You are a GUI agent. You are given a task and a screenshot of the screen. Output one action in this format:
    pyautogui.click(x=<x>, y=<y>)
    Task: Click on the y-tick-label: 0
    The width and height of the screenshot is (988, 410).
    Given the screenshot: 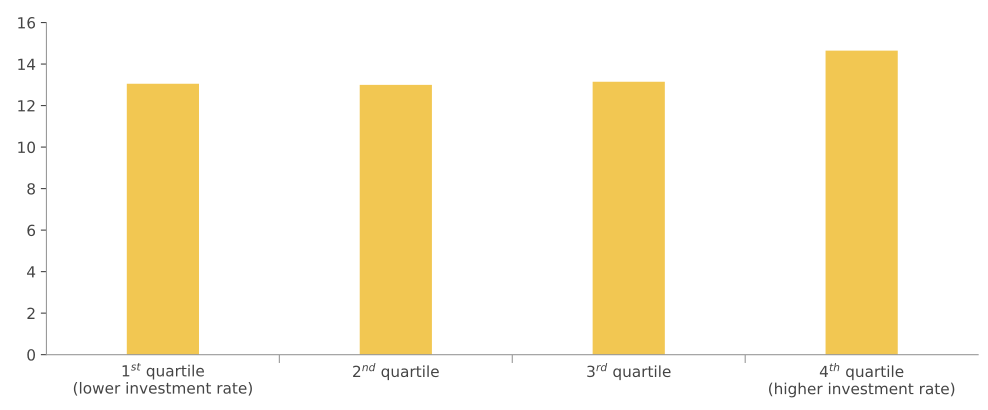 What is the action you would take?
    pyautogui.click(x=31, y=355)
    